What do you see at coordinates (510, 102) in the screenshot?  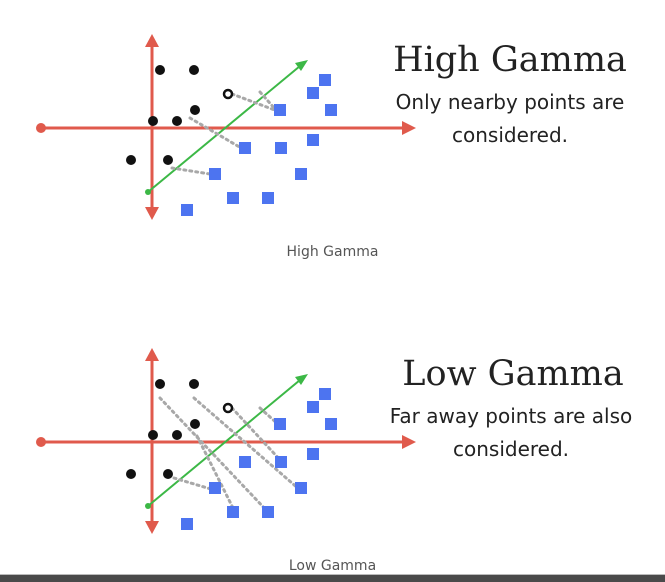 I see `description-line: Only nearby points are` at bounding box center [510, 102].